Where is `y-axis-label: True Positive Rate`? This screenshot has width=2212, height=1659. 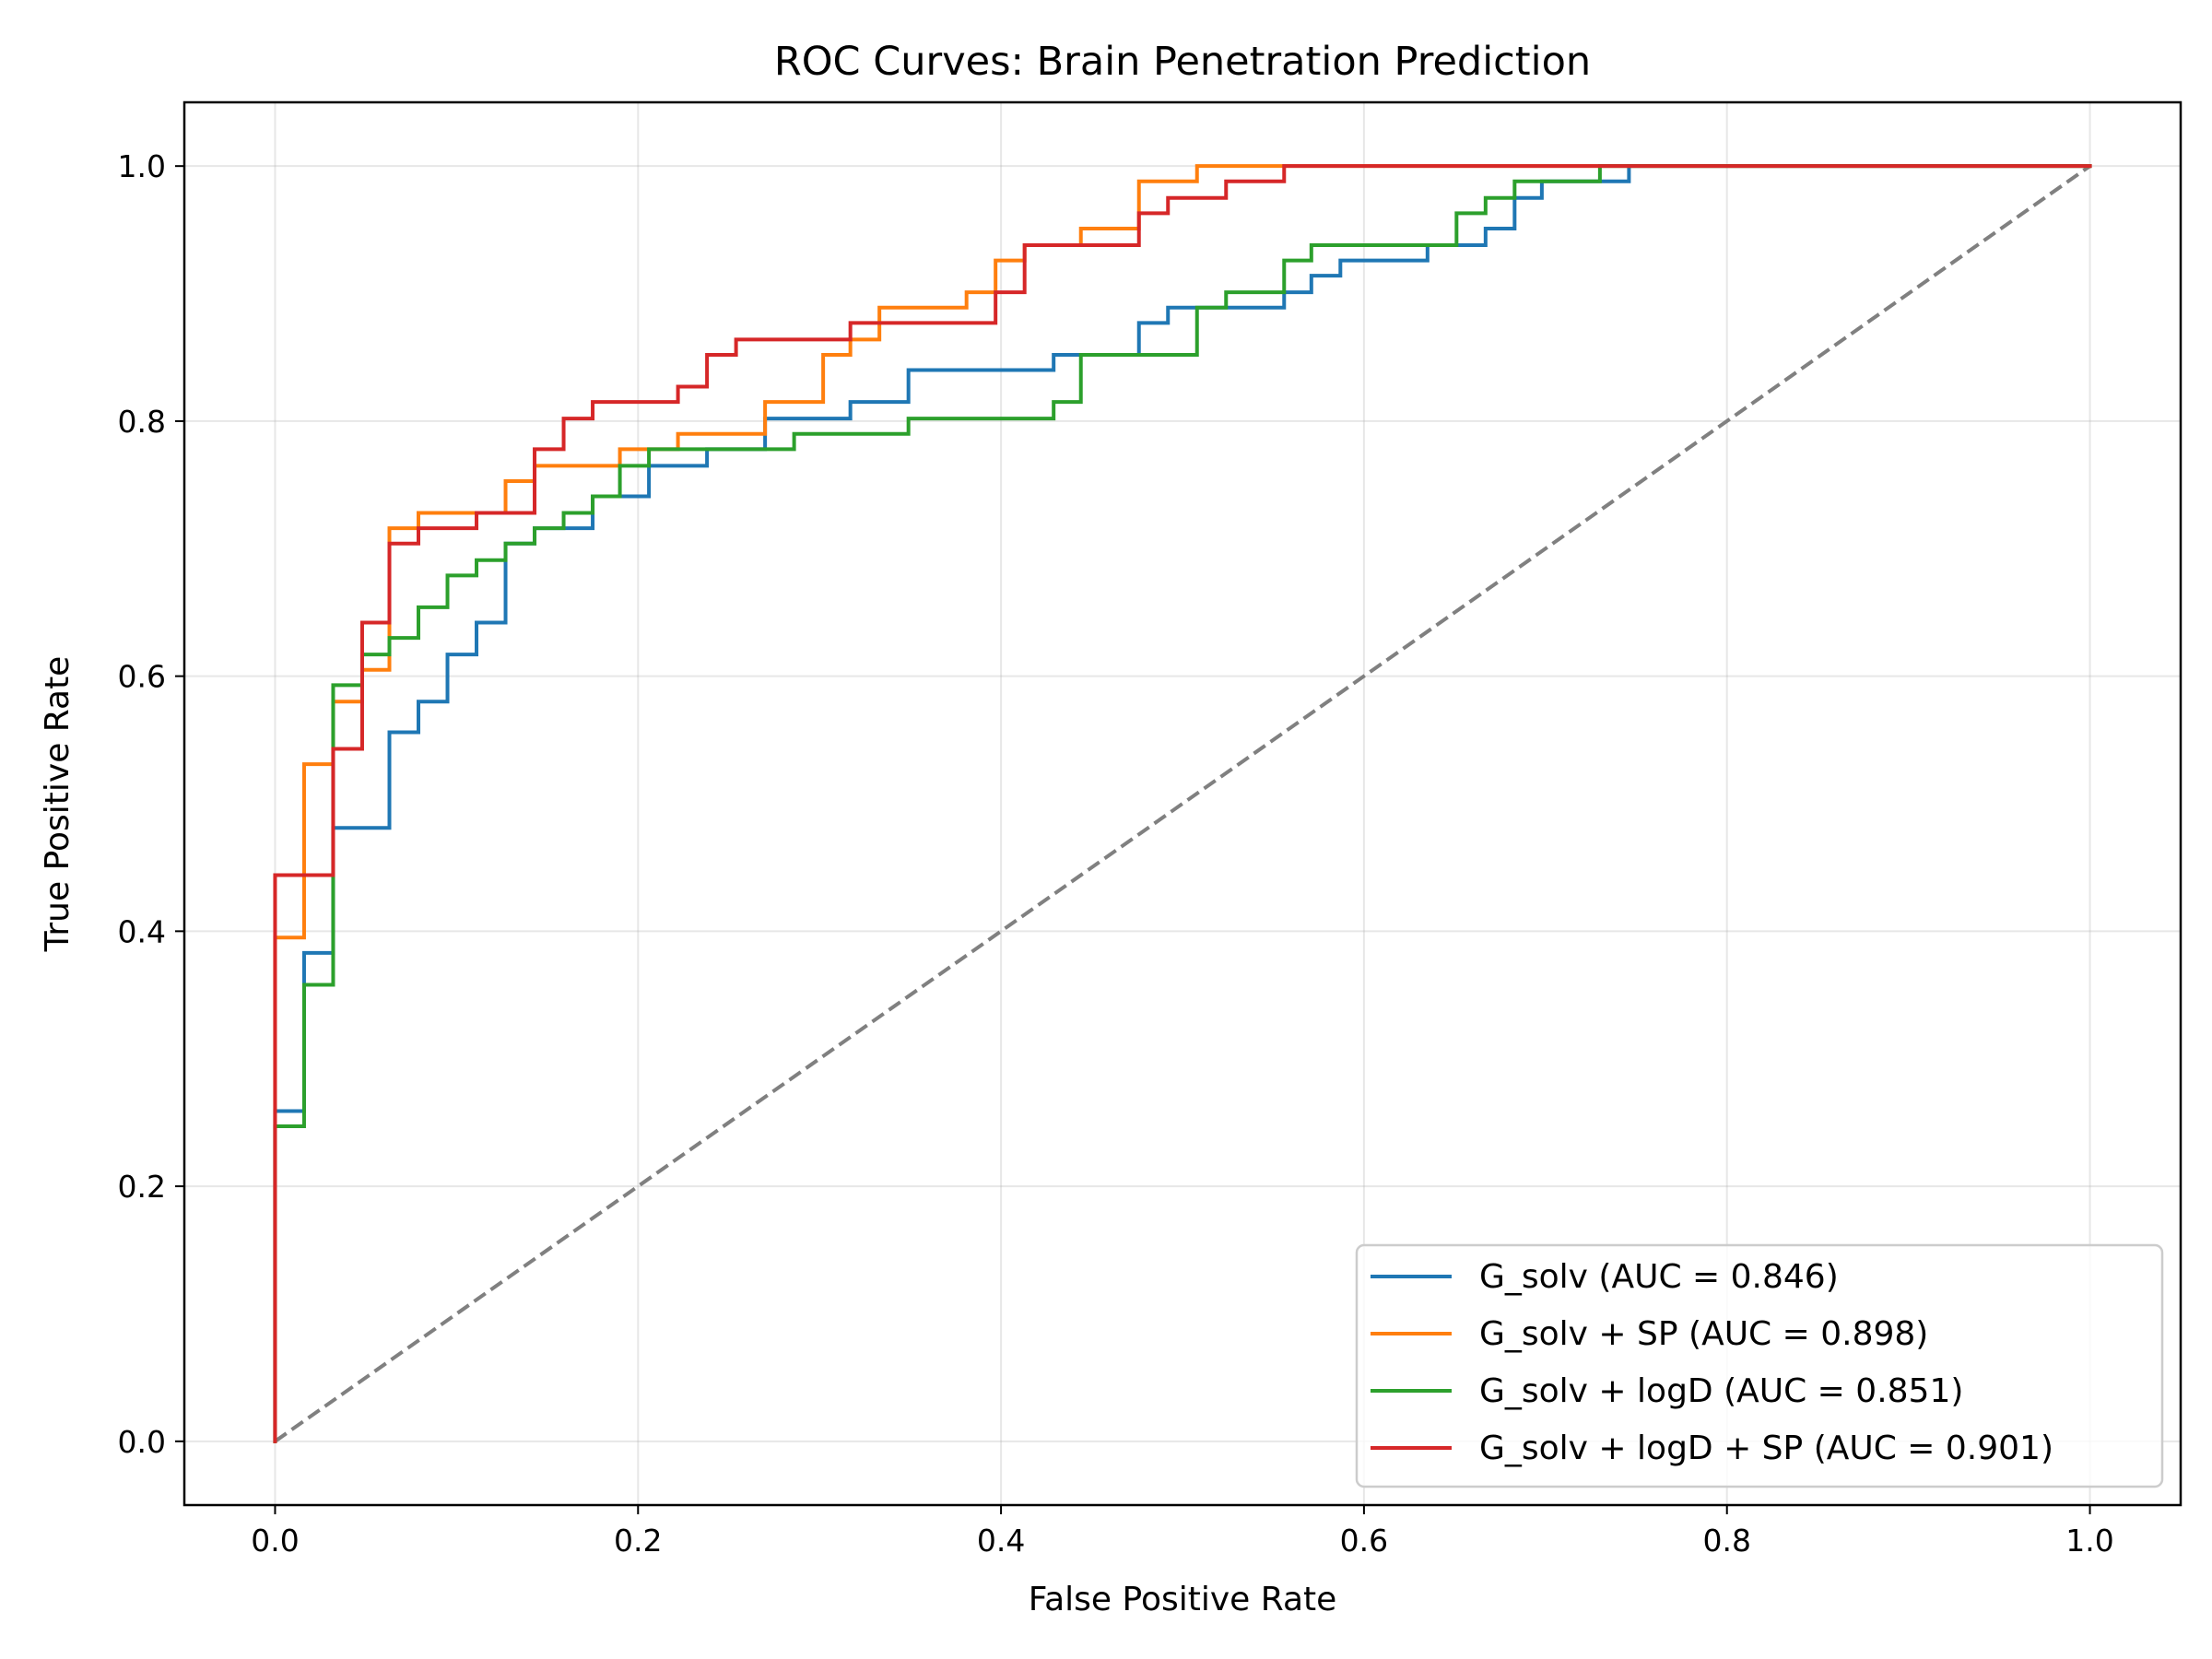
y-axis-label: True Positive Rate is located at coordinates (57, 804).